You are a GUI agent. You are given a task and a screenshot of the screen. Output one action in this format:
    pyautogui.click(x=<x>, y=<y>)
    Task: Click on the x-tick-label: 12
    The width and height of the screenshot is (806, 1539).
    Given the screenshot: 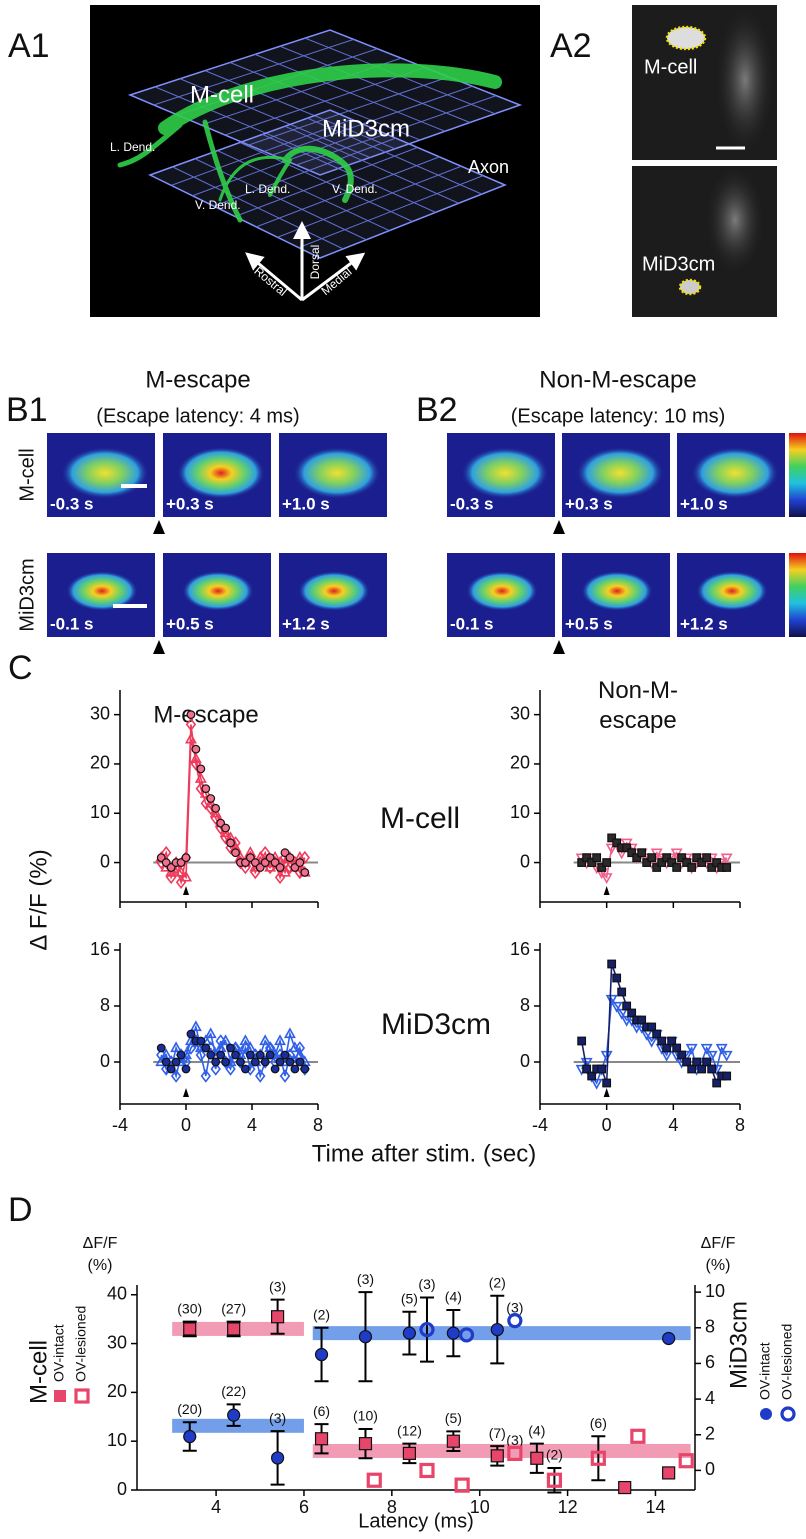 What is the action you would take?
    pyautogui.click(x=568, y=1507)
    